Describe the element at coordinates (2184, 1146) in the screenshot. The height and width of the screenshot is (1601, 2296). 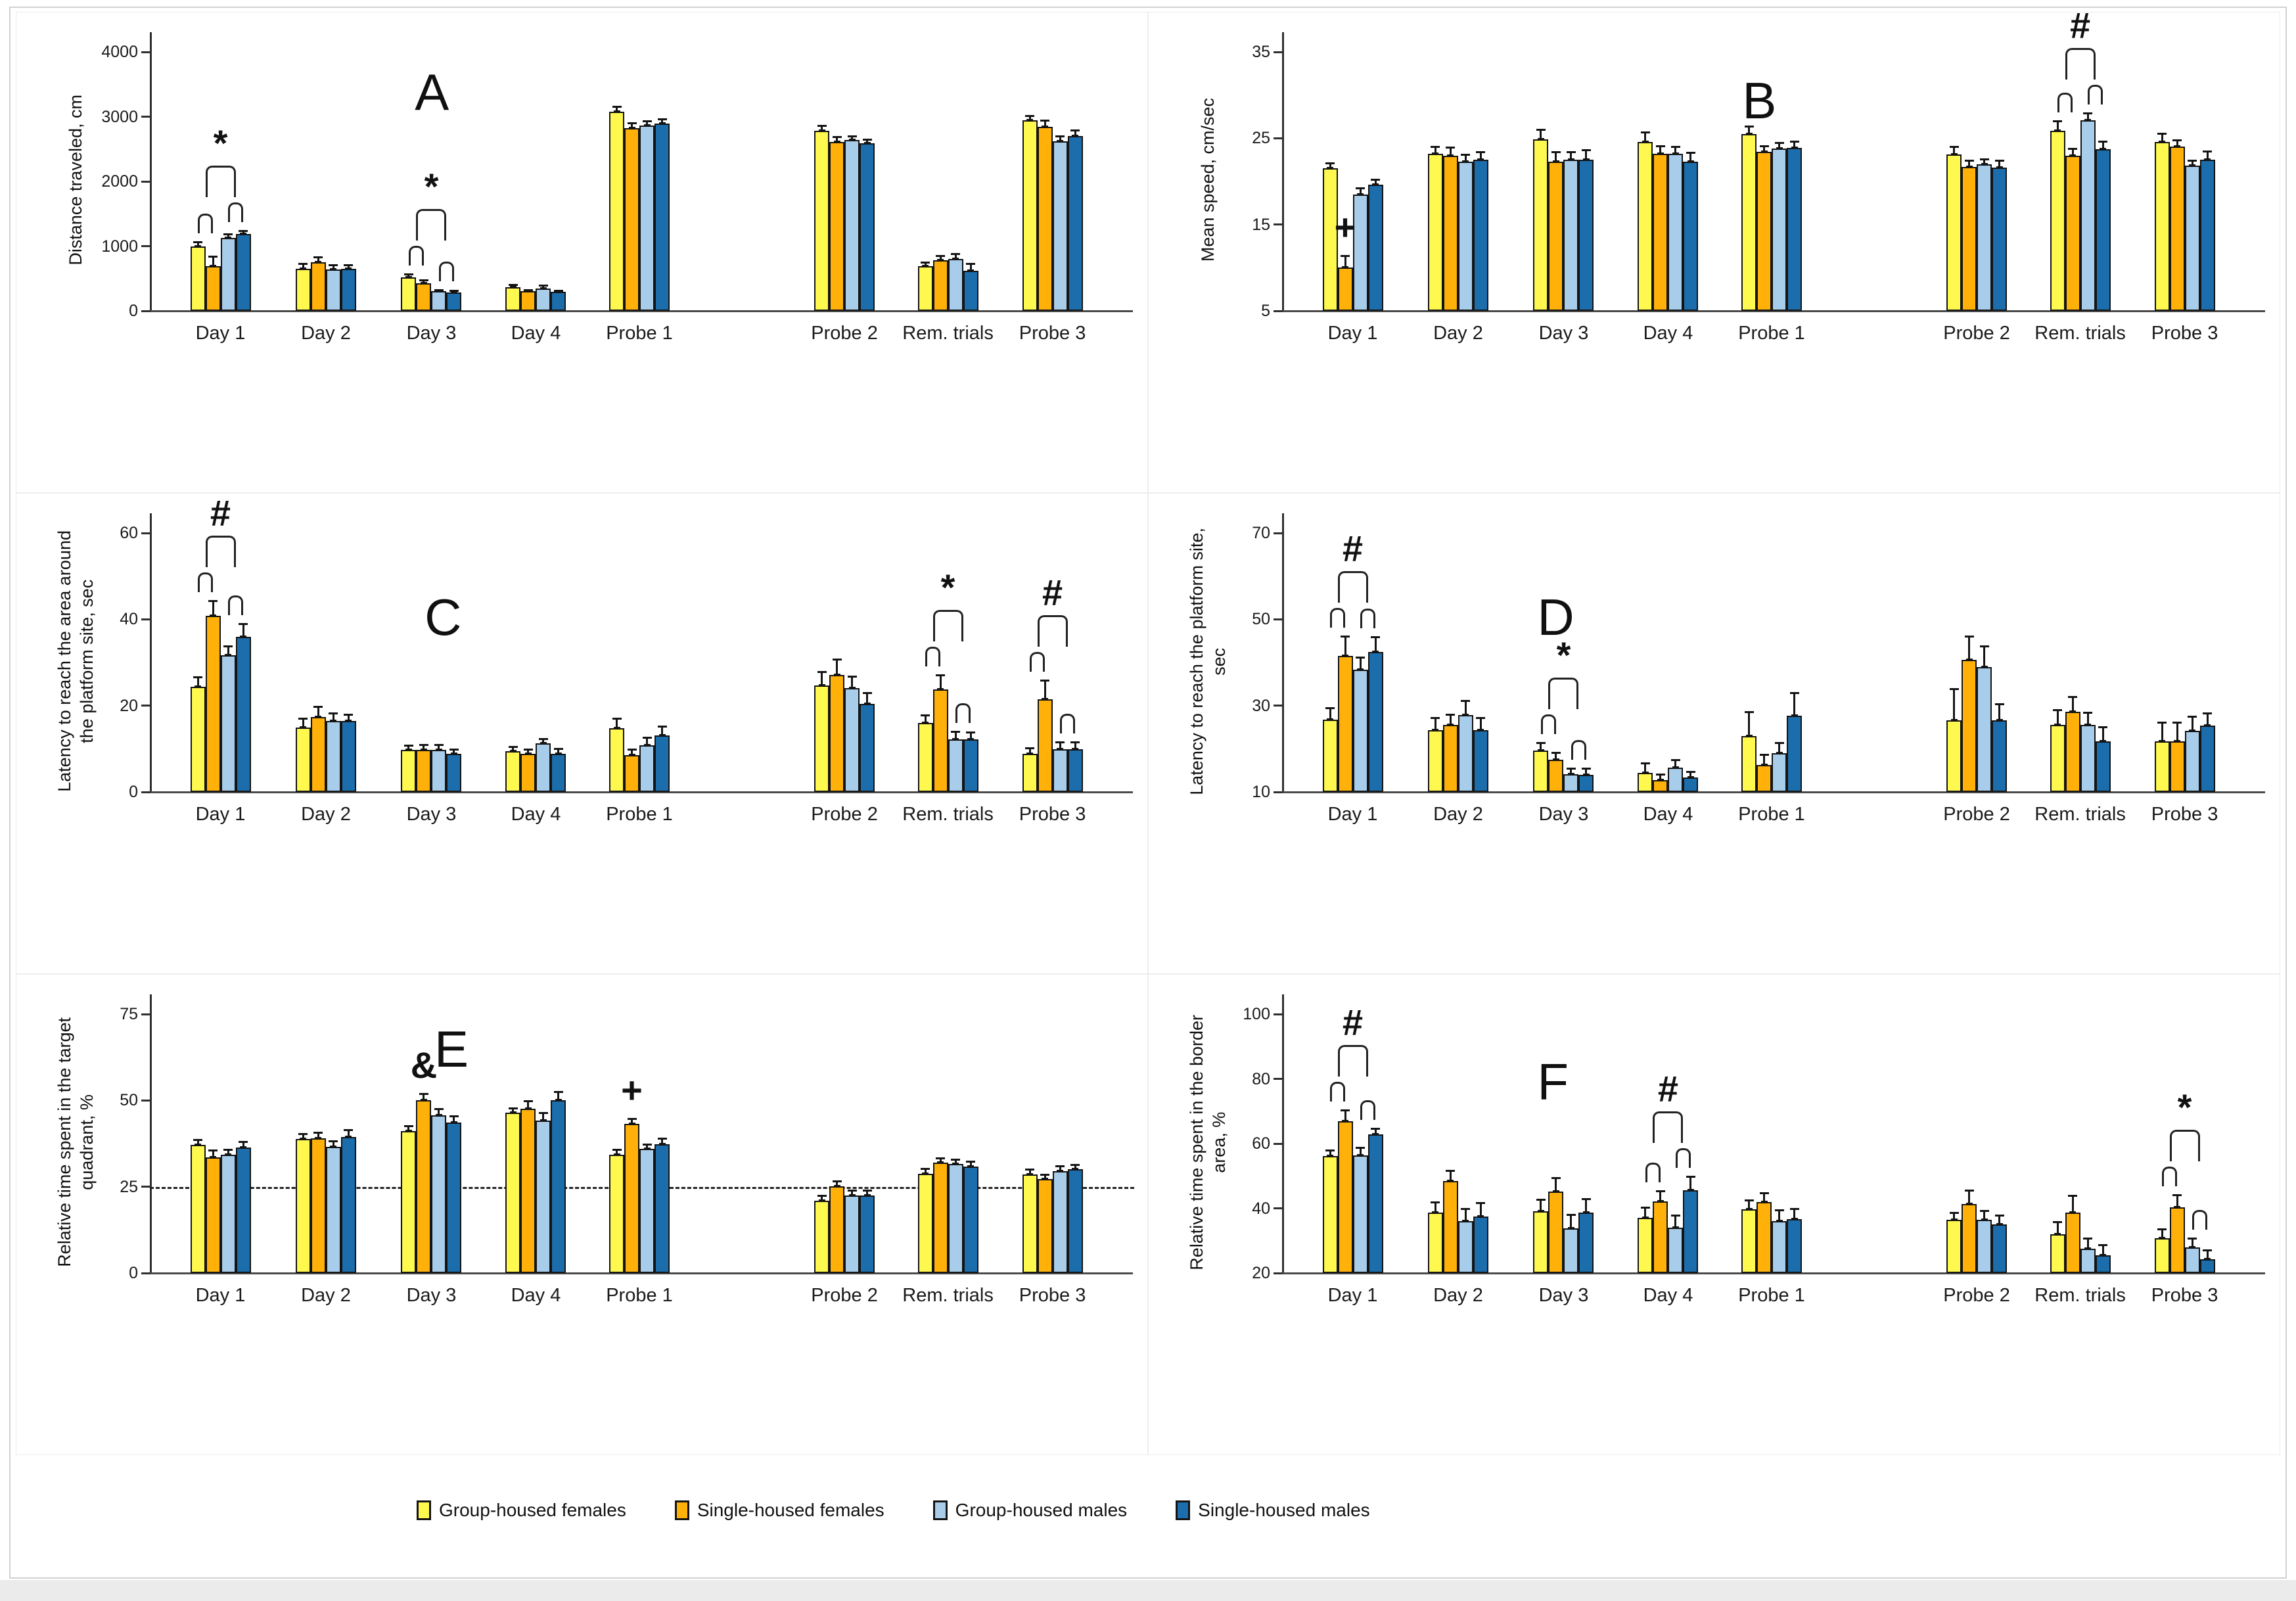
I see `significance-bracket-outer` at that location.